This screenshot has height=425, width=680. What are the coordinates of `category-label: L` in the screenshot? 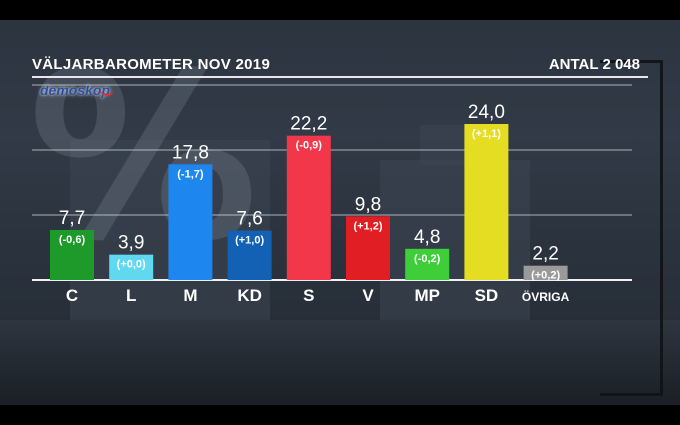 It's located at (131, 295).